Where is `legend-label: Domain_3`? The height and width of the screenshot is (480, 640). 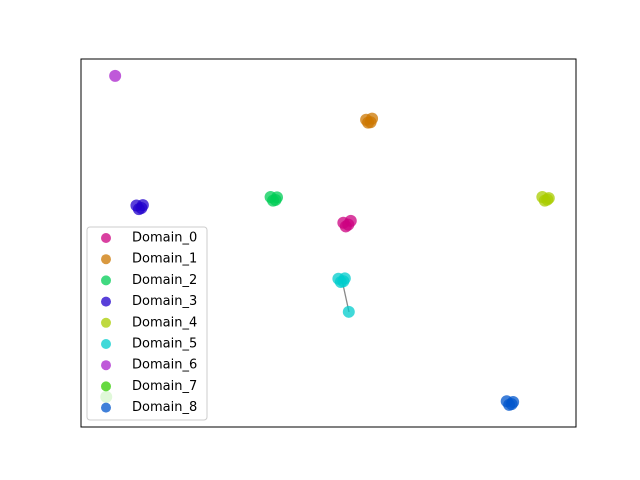
legend-label: Domain_3 is located at coordinates (164, 301).